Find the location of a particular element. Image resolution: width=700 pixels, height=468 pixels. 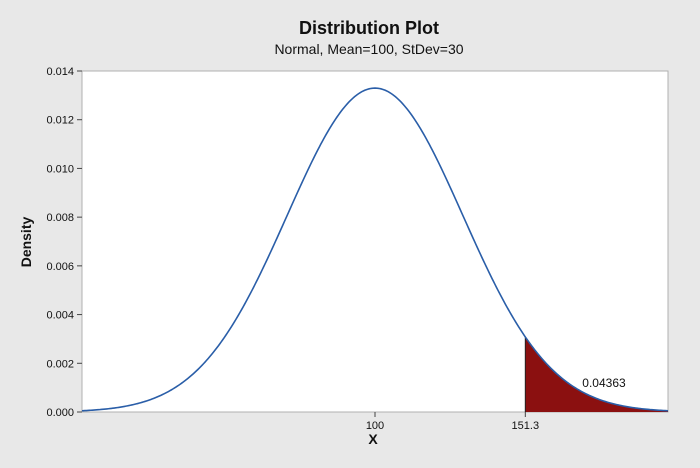

y-tick-label: 0.008 is located at coordinates (60, 218).